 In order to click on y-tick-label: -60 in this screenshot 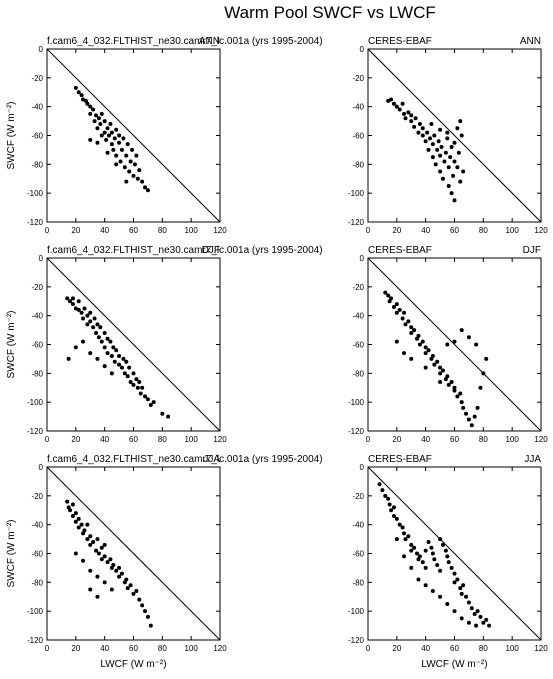, I will do `click(358, 554)`.